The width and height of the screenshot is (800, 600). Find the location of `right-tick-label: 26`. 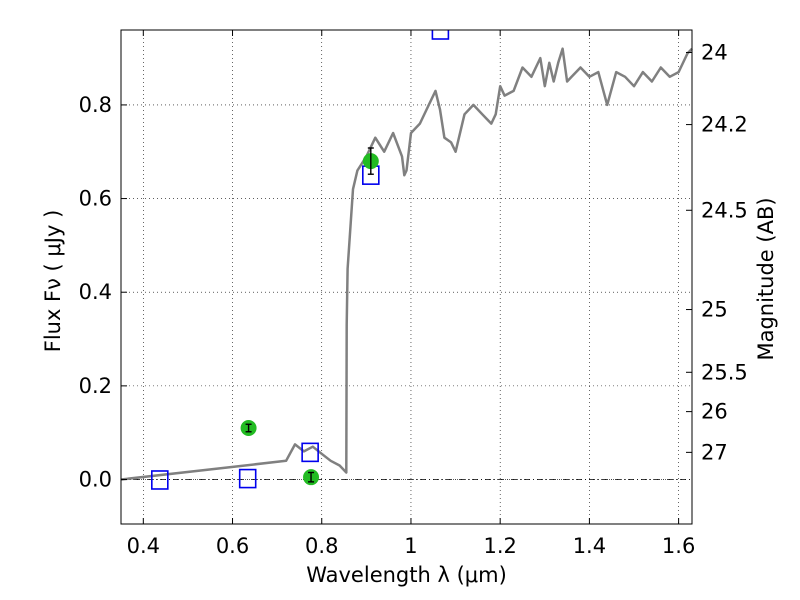

right-tick-label: 26 is located at coordinates (714, 412).